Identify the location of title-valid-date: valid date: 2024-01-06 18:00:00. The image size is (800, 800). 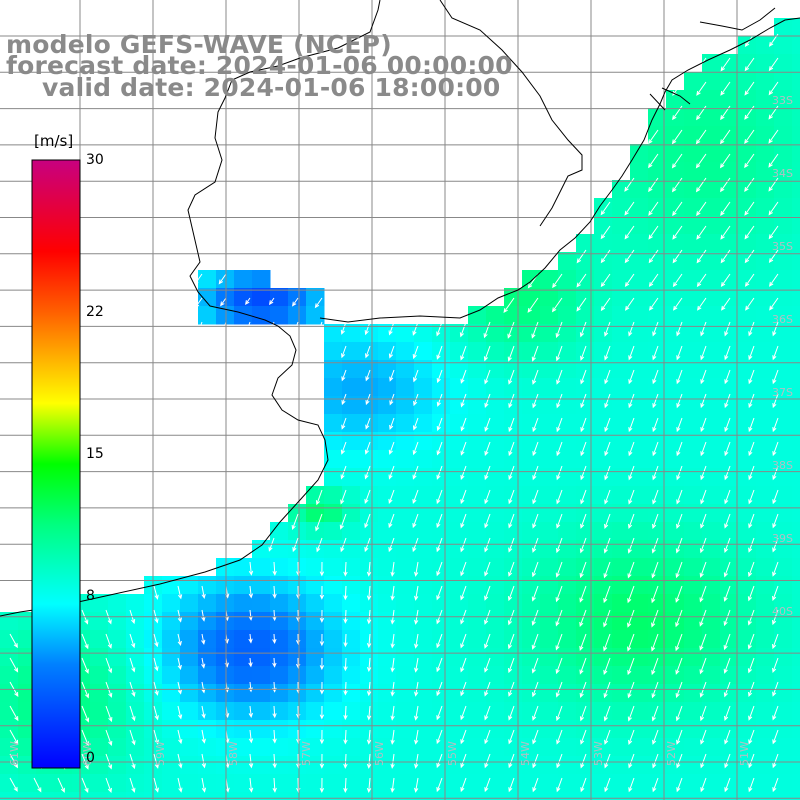
(271, 87).